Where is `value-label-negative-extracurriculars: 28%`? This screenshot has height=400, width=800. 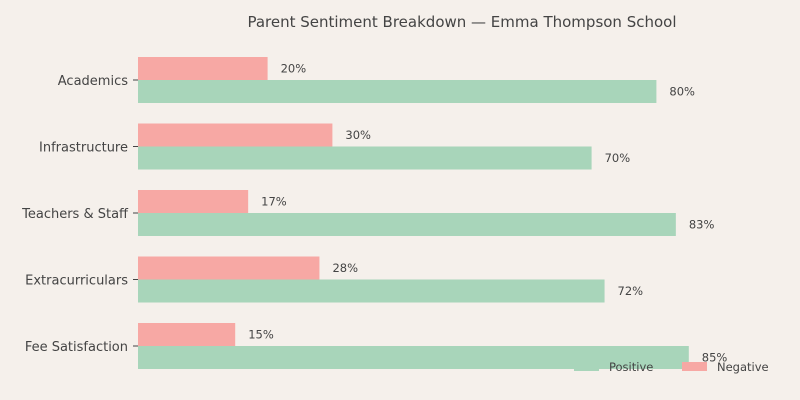
value-label-negative-extracurriculars: 28% is located at coordinates (345, 268).